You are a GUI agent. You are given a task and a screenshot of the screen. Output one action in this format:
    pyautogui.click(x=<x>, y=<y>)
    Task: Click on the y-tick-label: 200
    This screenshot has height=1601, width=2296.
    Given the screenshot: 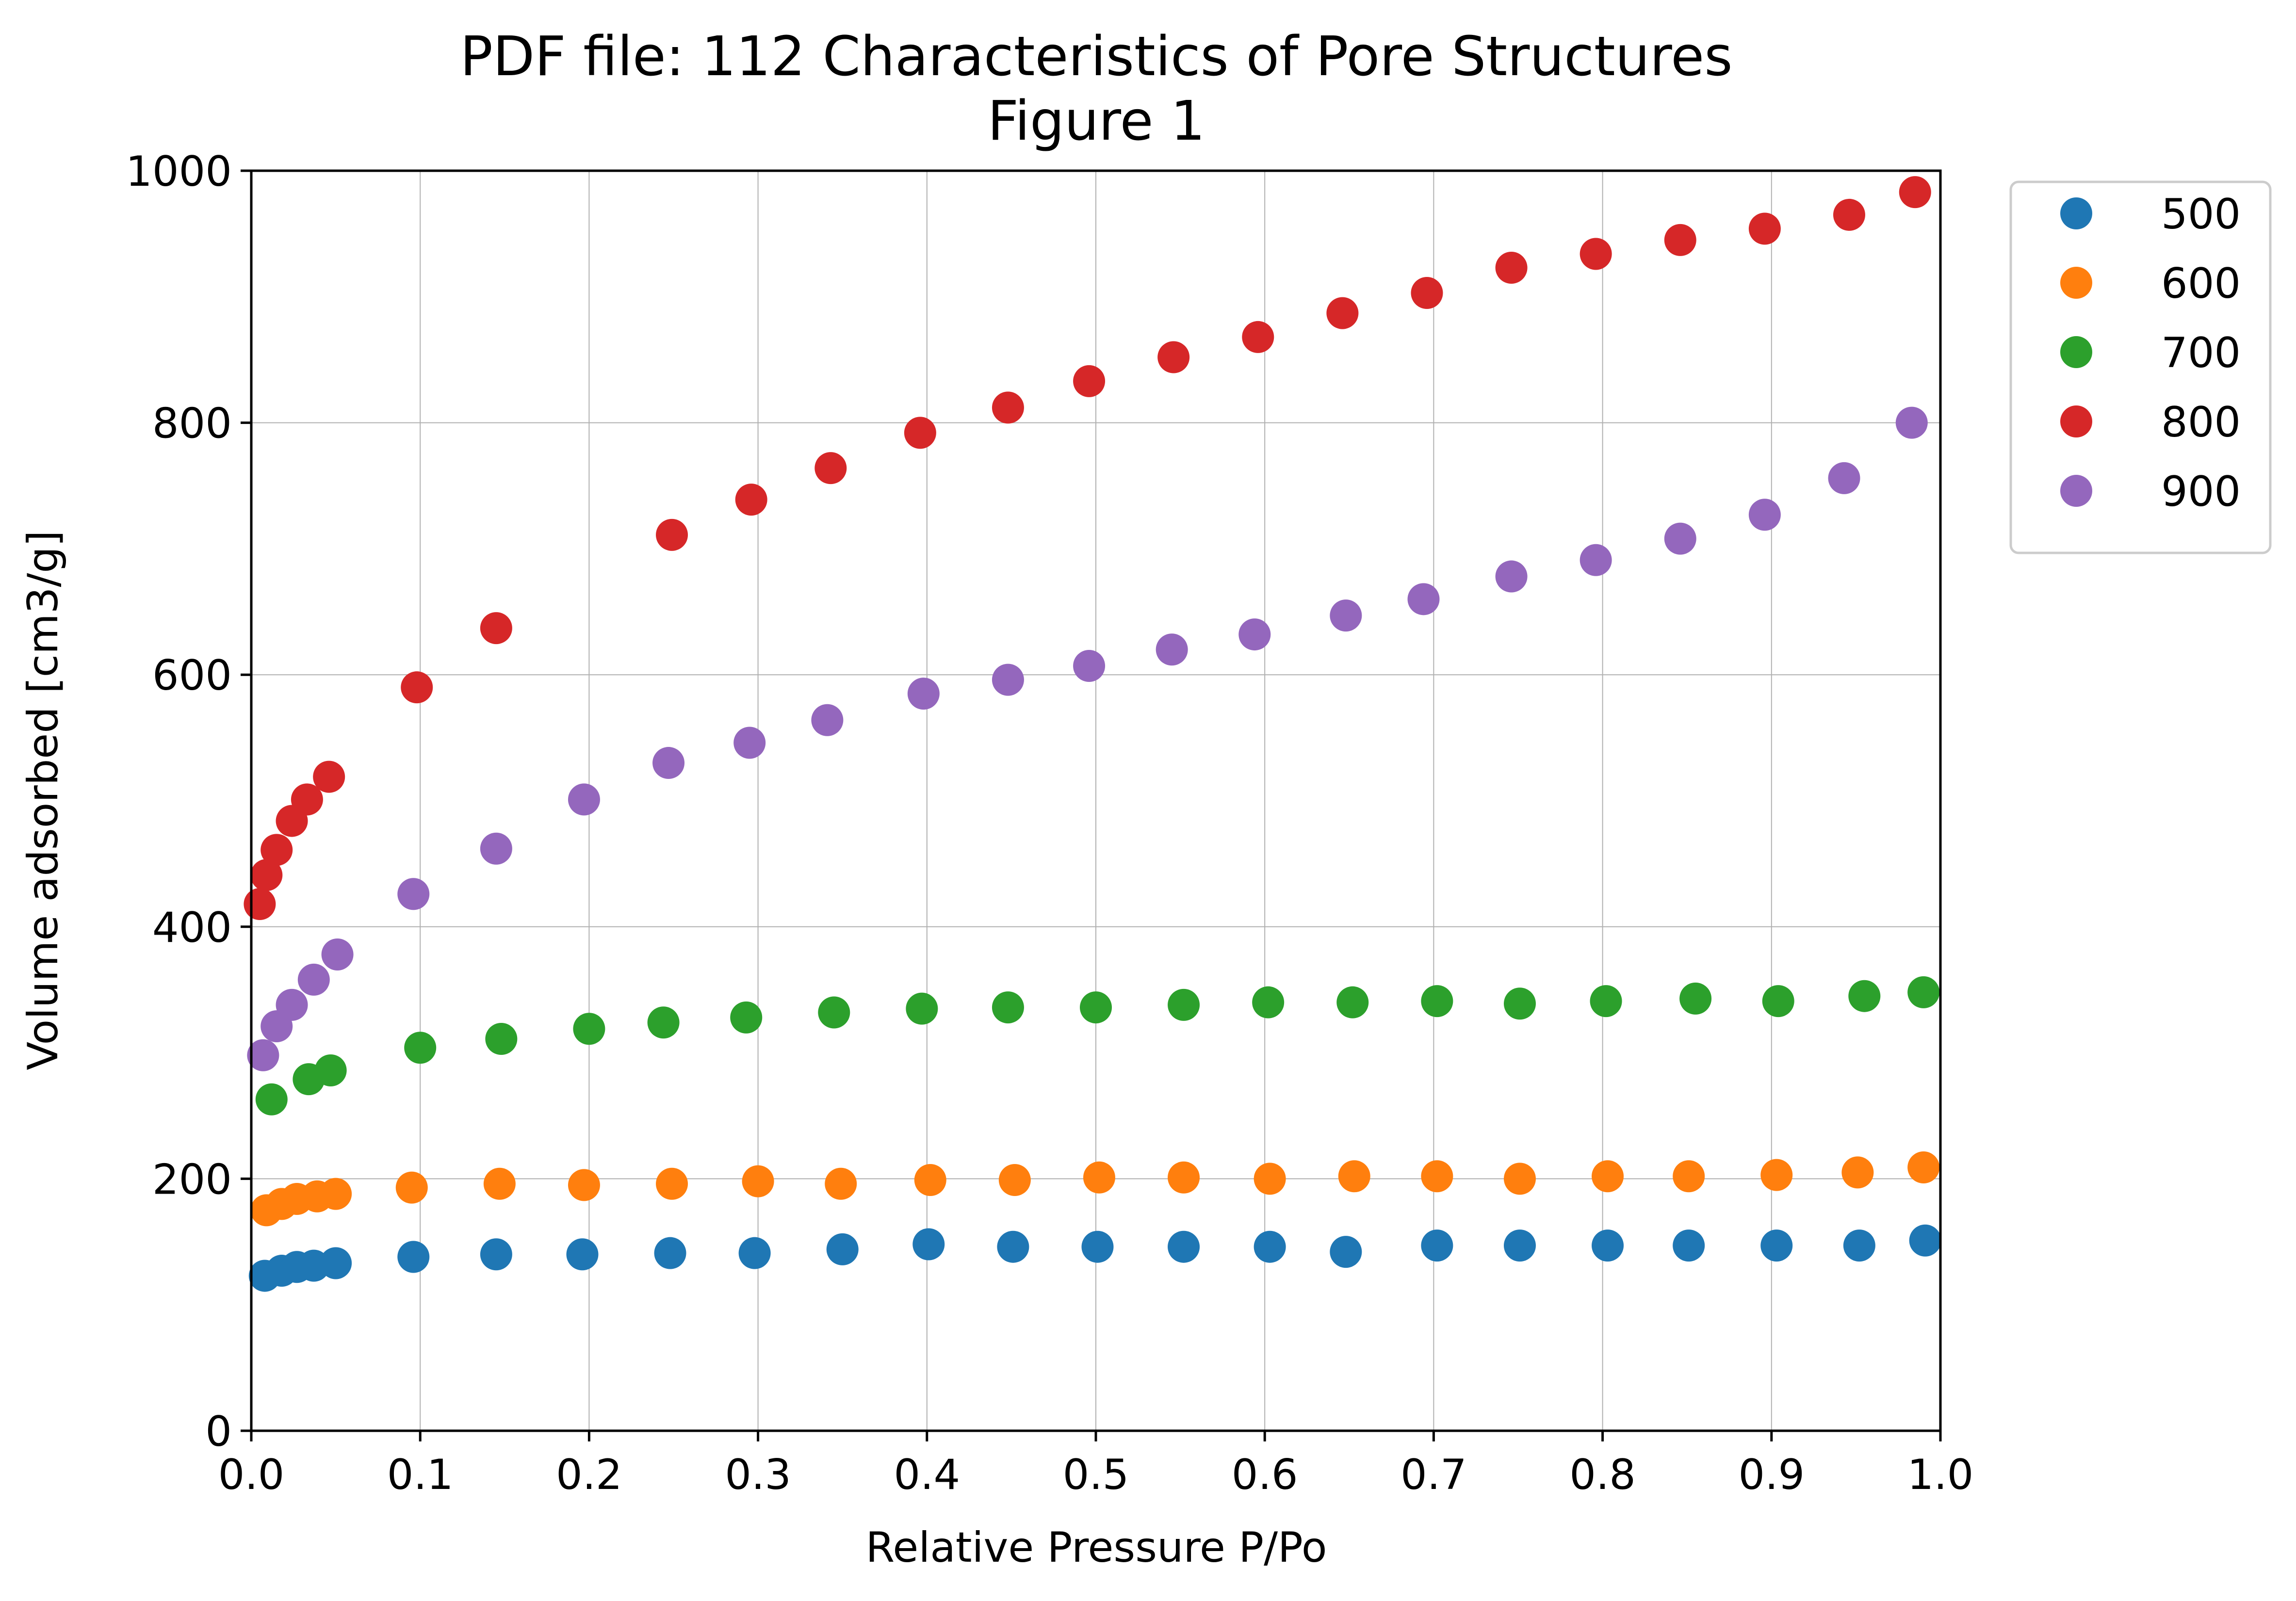 What is the action you would take?
    pyautogui.click(x=192, y=1179)
    